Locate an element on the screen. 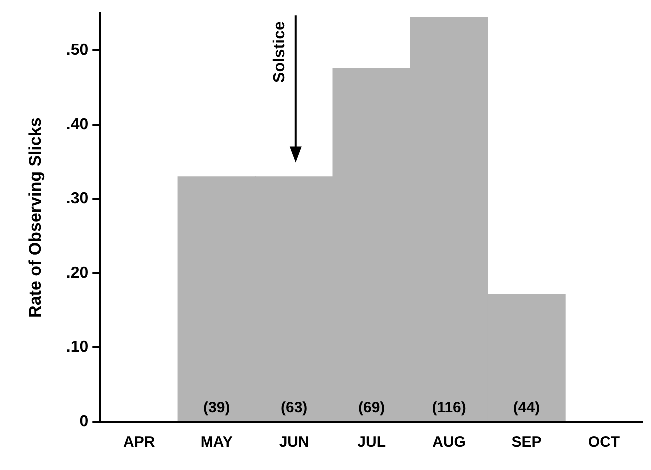  annotation: (63) is located at coordinates (294, 408).